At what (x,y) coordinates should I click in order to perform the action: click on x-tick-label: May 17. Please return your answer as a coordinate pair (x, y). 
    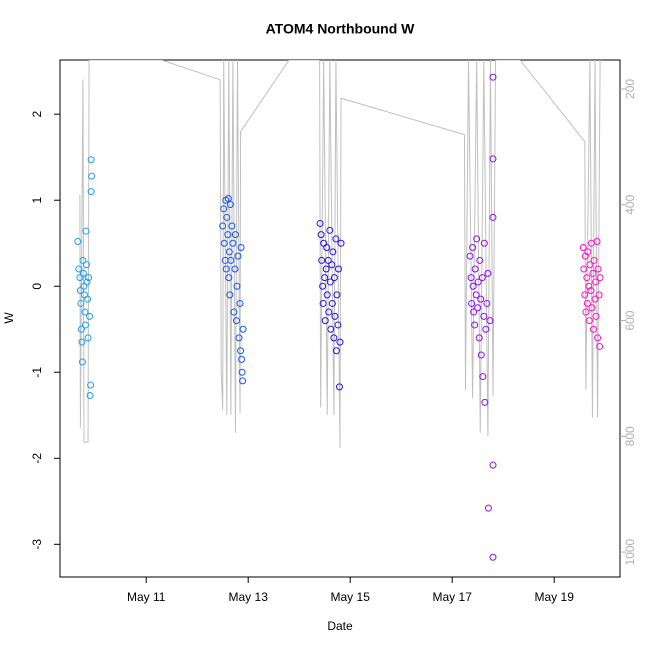
    Looking at the image, I should click on (453, 597).